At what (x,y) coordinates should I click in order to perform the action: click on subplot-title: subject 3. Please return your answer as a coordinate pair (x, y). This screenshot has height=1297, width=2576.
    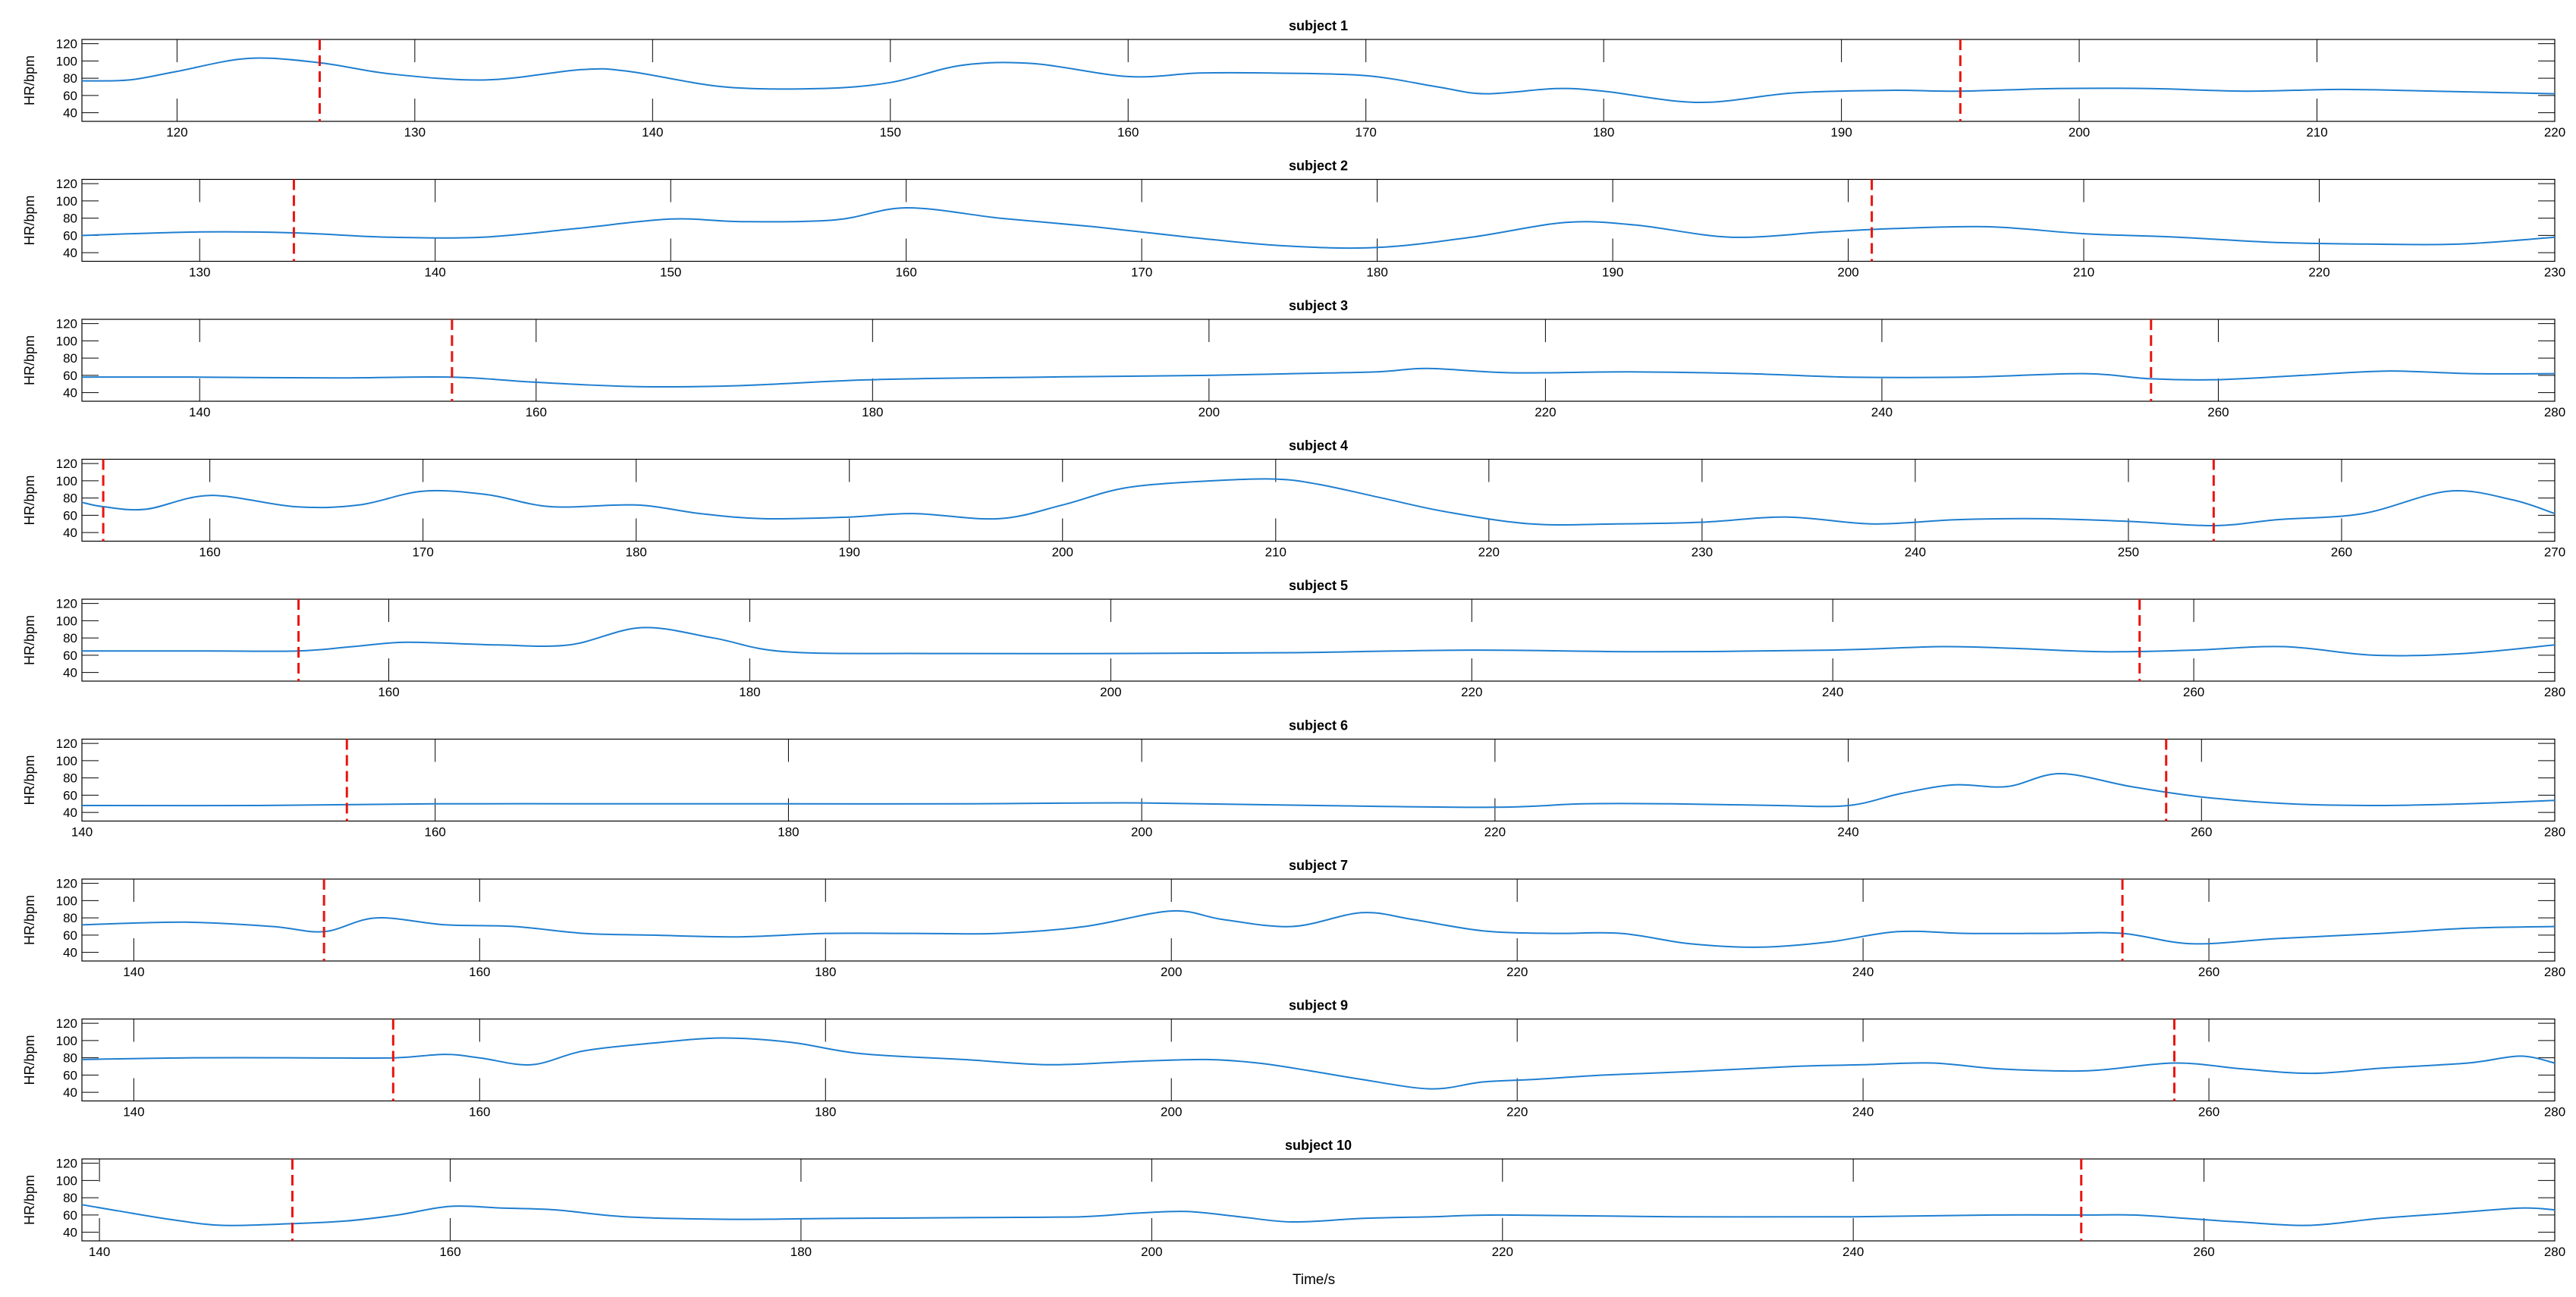
    Looking at the image, I should click on (1318, 305).